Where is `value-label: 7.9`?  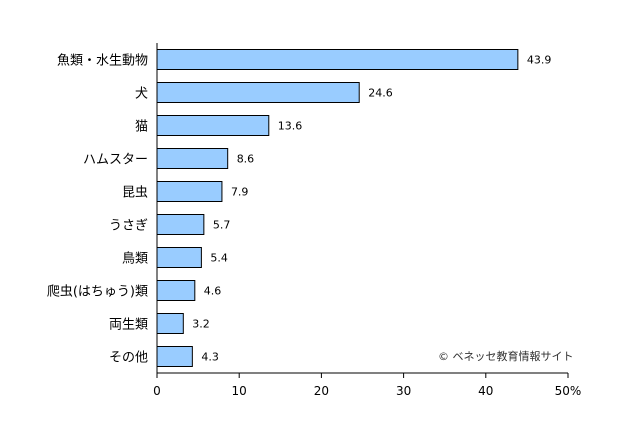 value-label: 7.9 is located at coordinates (240, 192).